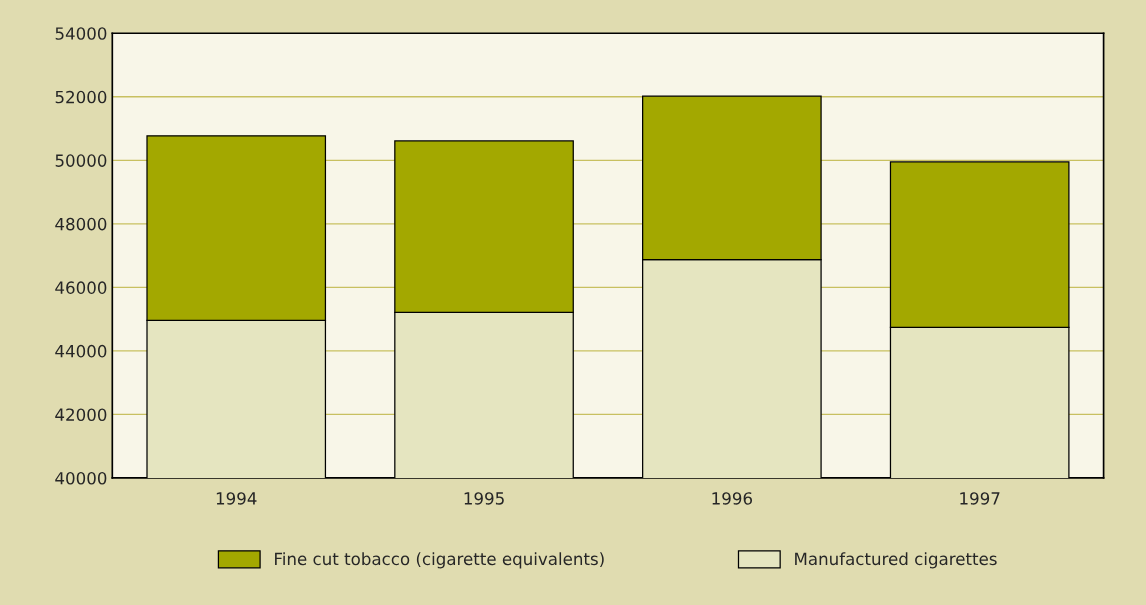  Describe the element at coordinates (81, 224) in the screenshot. I see `y-tick-label: 48000` at that location.